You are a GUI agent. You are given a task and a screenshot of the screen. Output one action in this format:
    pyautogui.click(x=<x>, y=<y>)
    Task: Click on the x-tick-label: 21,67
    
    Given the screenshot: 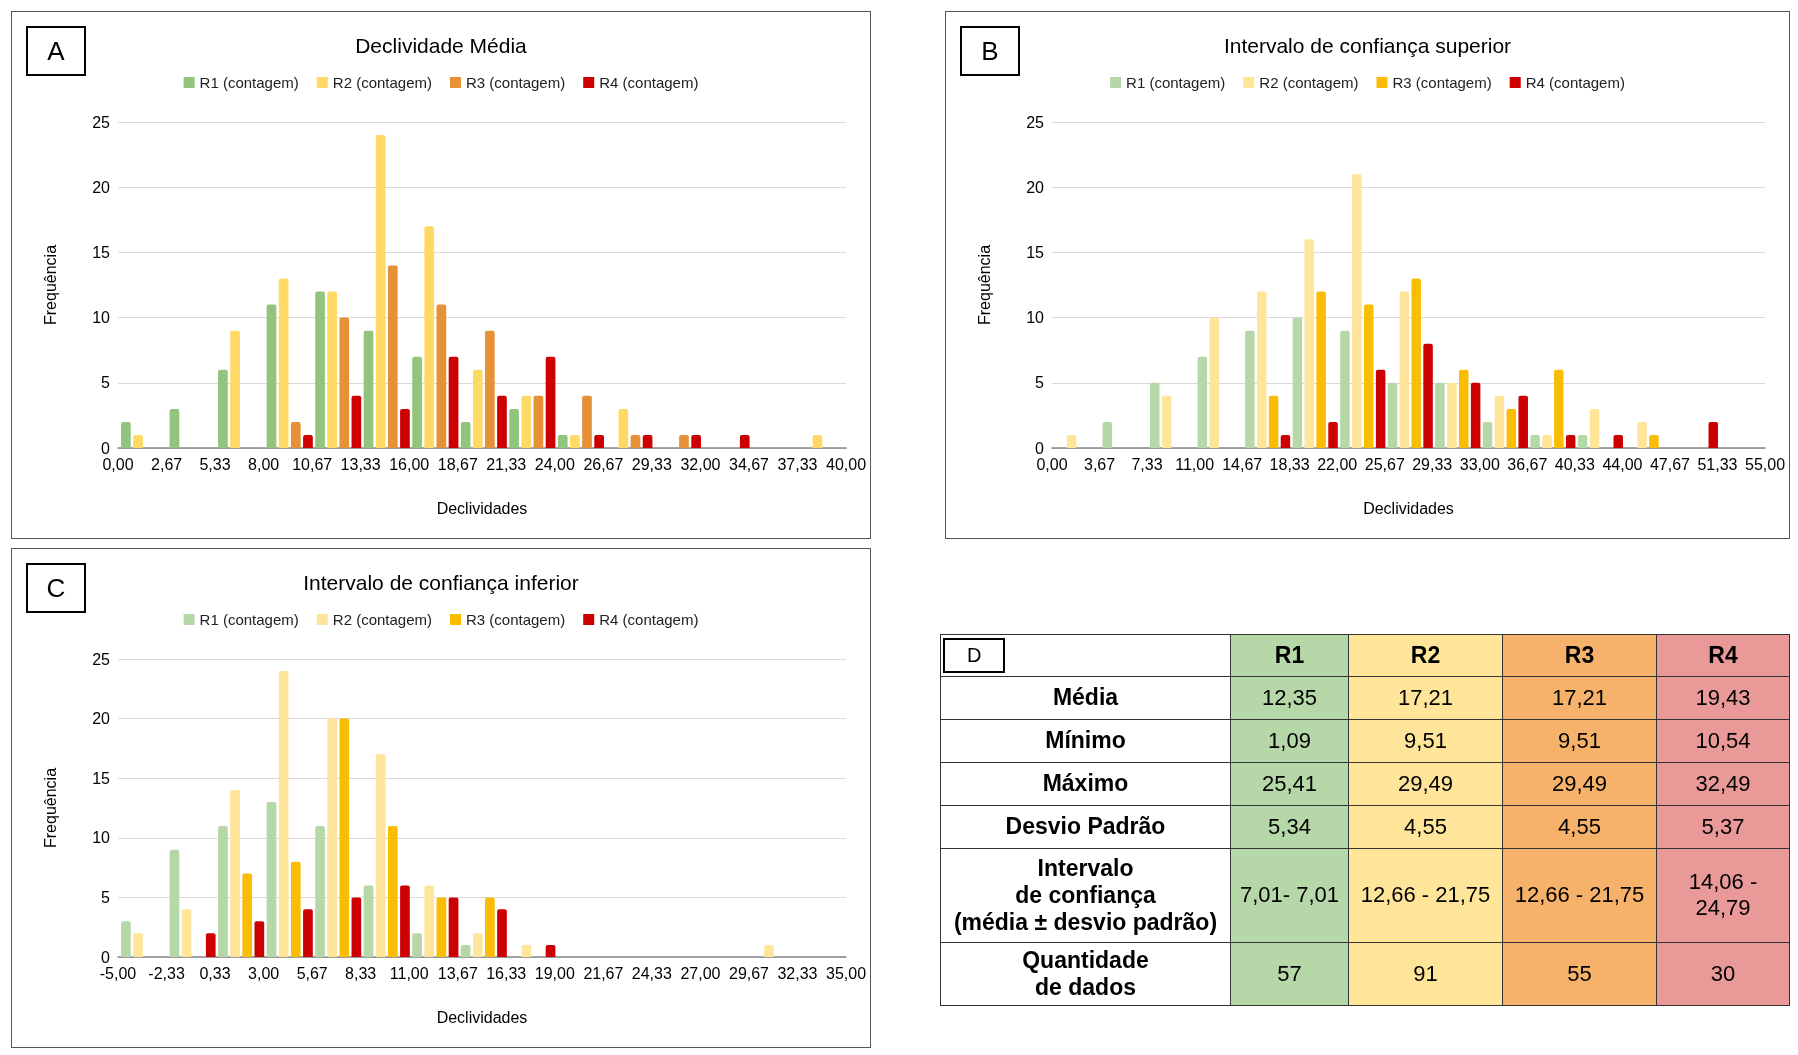 What is the action you would take?
    pyautogui.click(x=603, y=973)
    